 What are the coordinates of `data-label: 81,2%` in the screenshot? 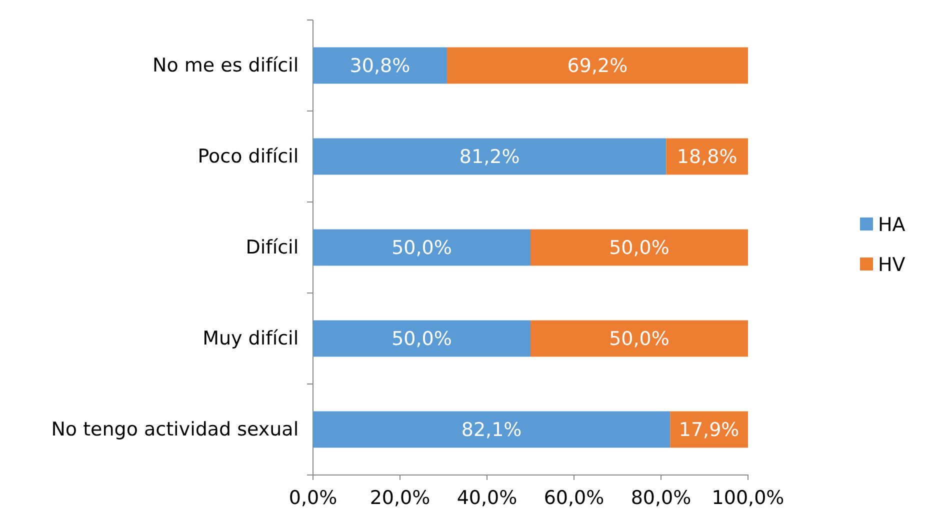 It's located at (489, 157).